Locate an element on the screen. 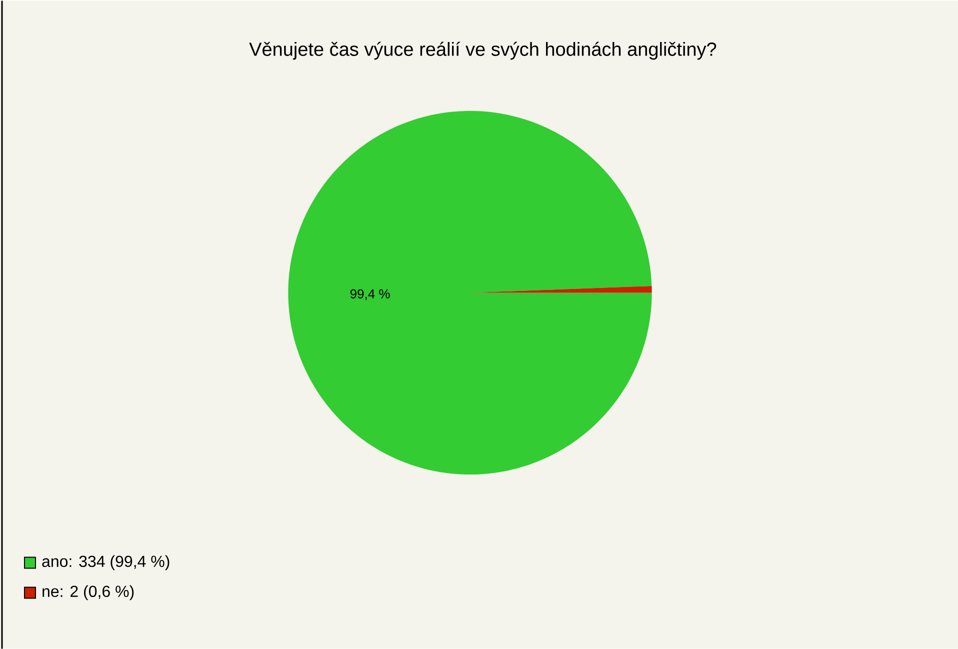 This screenshot has width=958, height=649. text: 99,4 % is located at coordinates (370, 294).